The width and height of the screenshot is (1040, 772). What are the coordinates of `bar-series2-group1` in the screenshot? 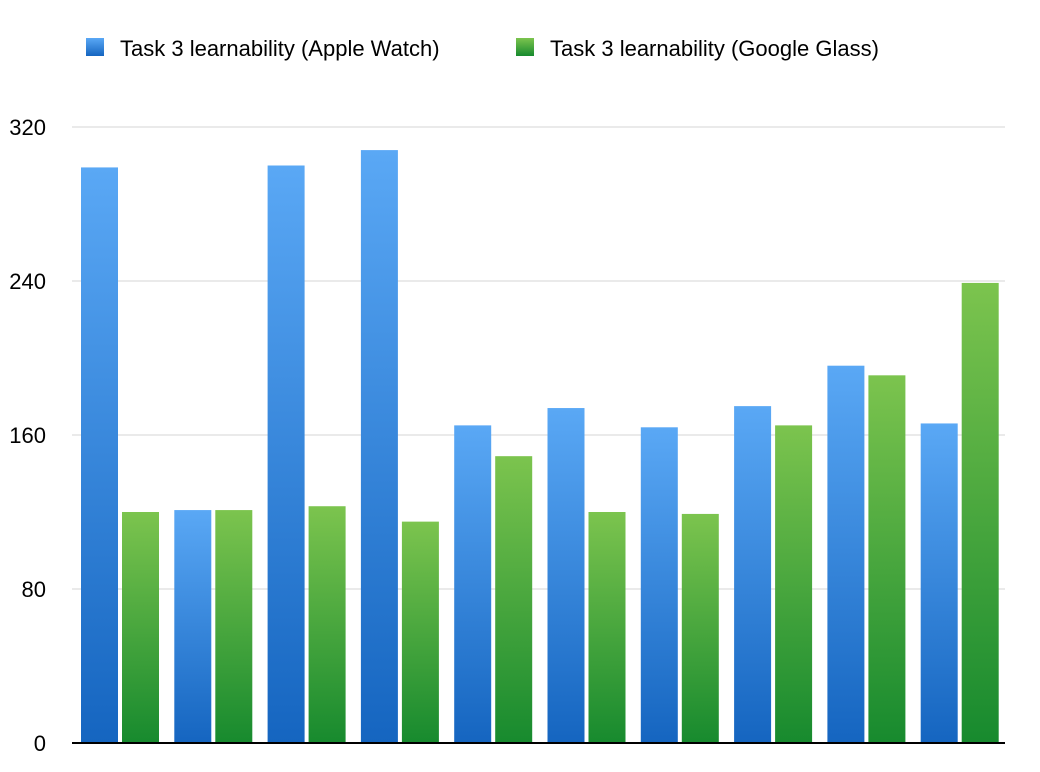 It's located at (140, 627).